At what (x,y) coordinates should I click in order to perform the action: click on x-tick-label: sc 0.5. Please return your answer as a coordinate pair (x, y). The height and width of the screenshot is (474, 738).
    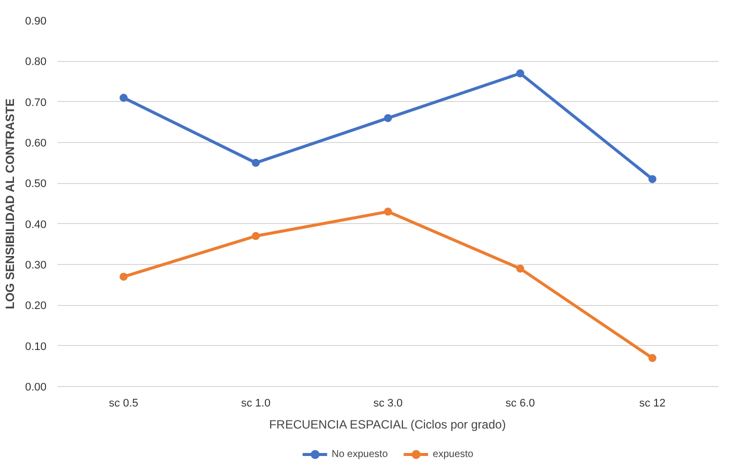
    Looking at the image, I should click on (123, 404).